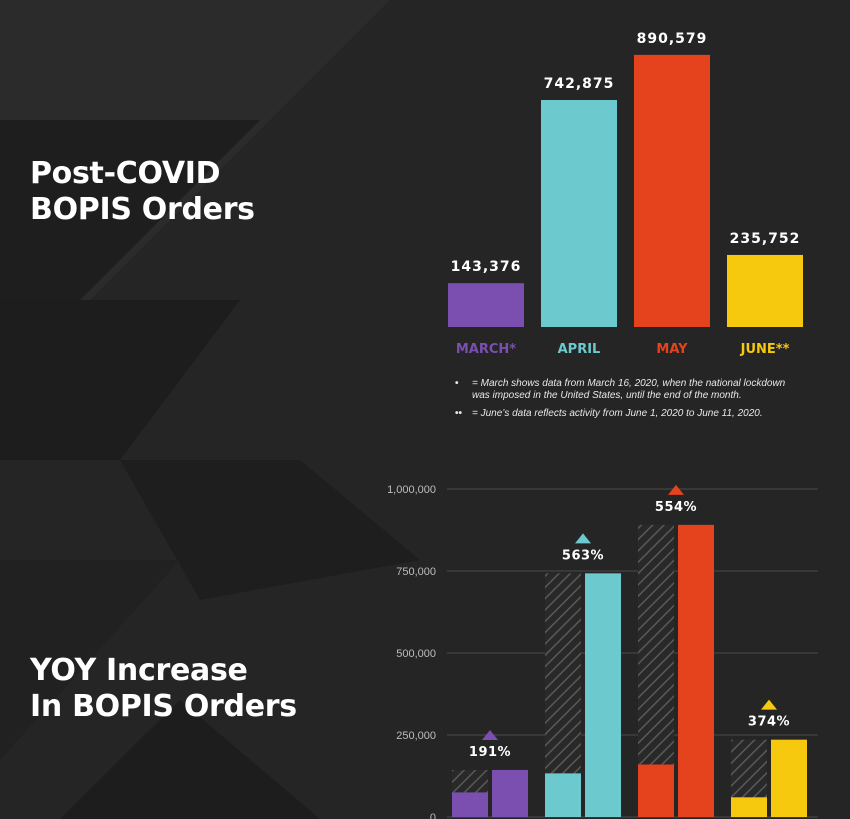  I want to click on footnote-mark: ••, so click(459, 413).